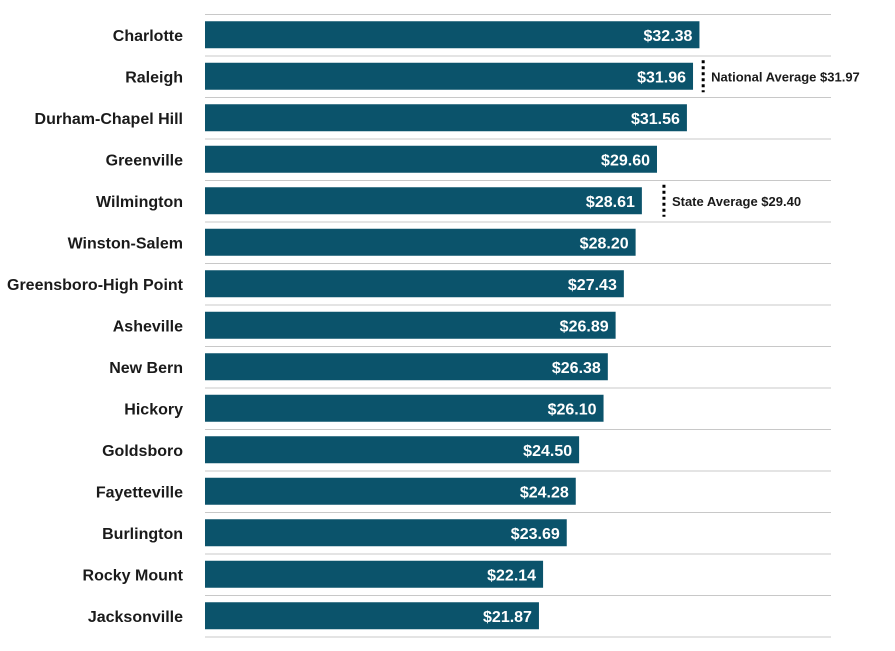 The height and width of the screenshot is (651, 895). I want to click on category-label: Winston-Salem, so click(125, 243).